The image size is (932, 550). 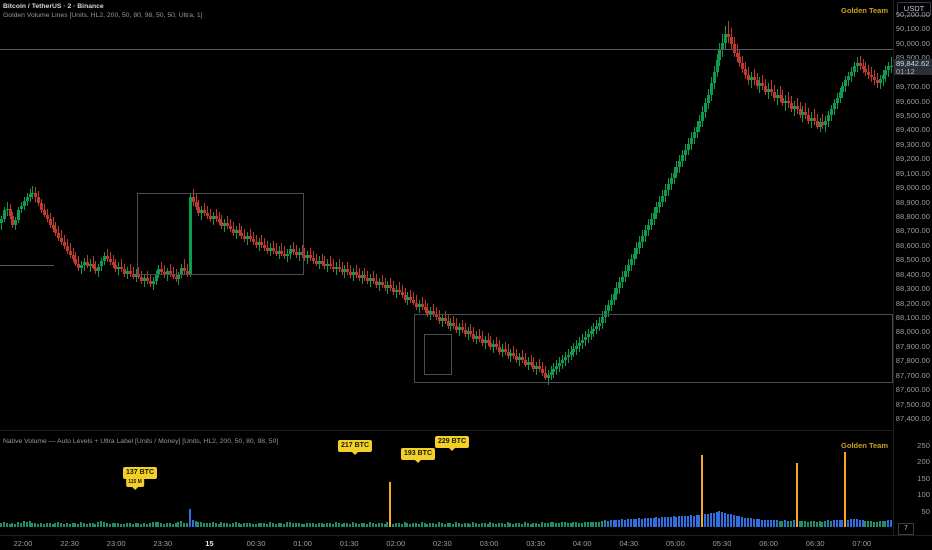 What do you see at coordinates (256, 543) in the screenshot?
I see `time-tick: 00:30` at bounding box center [256, 543].